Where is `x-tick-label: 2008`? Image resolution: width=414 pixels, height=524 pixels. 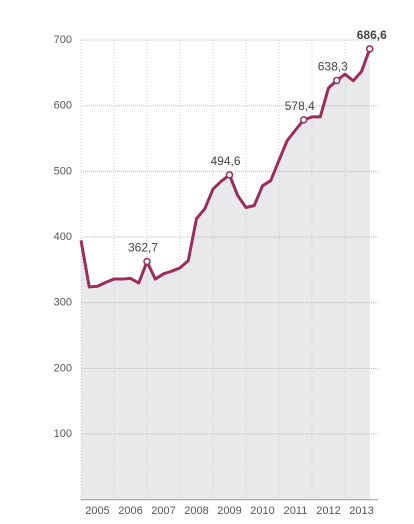
x-tick-label: 2008 is located at coordinates (196, 511).